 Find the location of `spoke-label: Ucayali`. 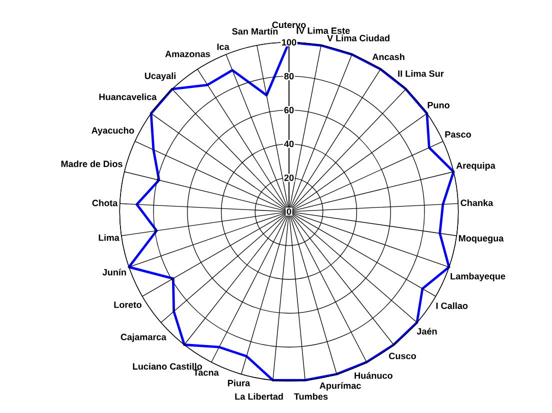

spoke-label: Ucayali is located at coordinates (160, 76).